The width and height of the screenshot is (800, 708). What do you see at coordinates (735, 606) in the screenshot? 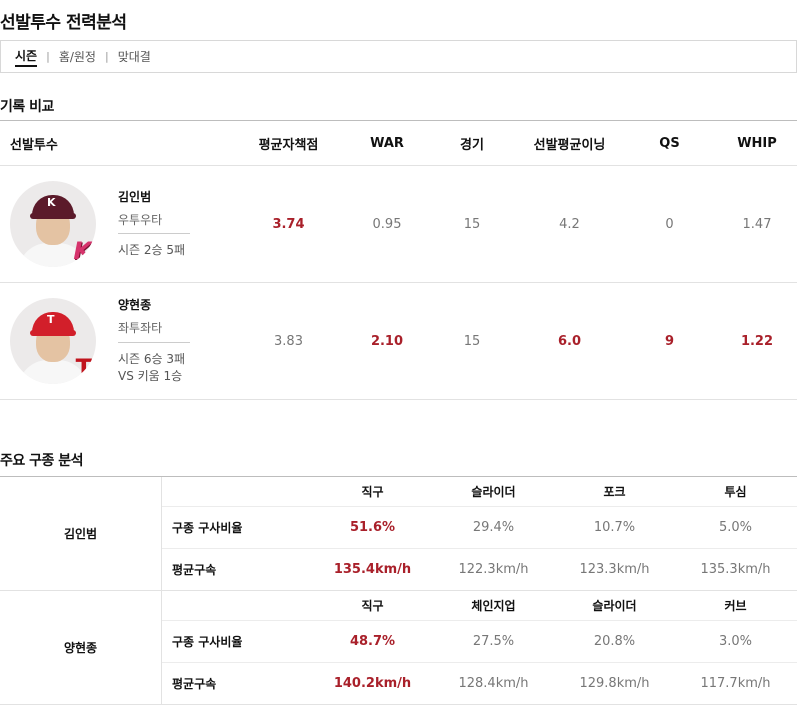
I see `pitch-type-label: 커브` at bounding box center [735, 606].